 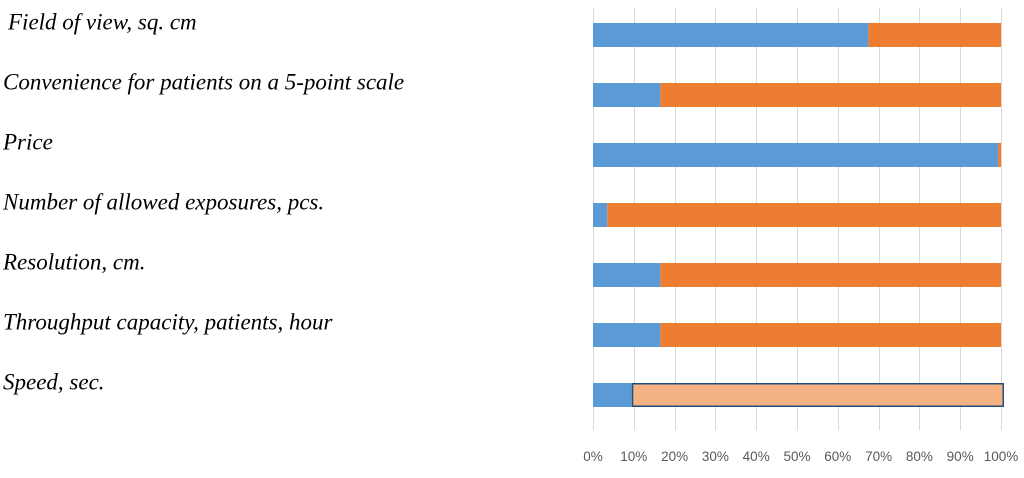 What do you see at coordinates (796, 456) in the screenshot?
I see `x-tick-label: 50%` at bounding box center [796, 456].